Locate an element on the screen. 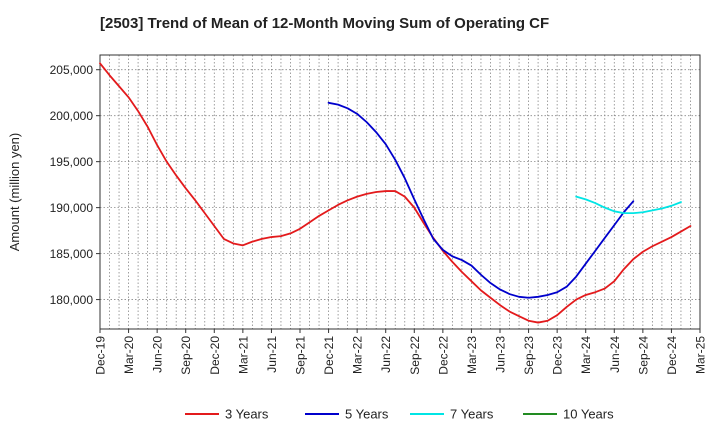  x-tick-label: Dec-24 is located at coordinates (672, 355).